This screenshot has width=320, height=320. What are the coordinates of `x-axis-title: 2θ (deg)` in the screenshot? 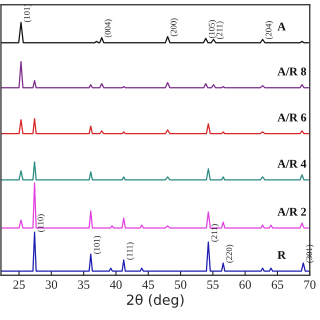 It's located at (155, 301).